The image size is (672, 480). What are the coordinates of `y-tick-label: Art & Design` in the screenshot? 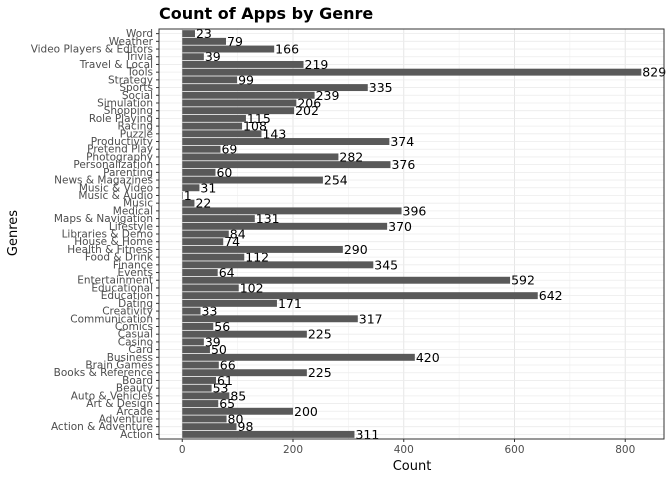 It's located at (119, 404).